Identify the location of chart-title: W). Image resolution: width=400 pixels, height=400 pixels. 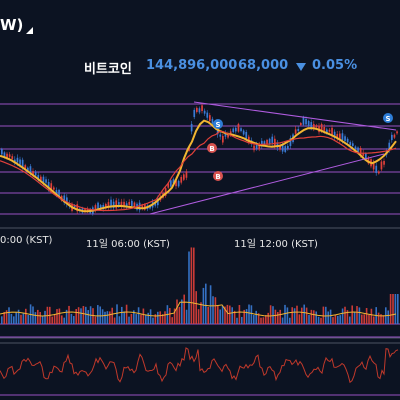
(12, 25).